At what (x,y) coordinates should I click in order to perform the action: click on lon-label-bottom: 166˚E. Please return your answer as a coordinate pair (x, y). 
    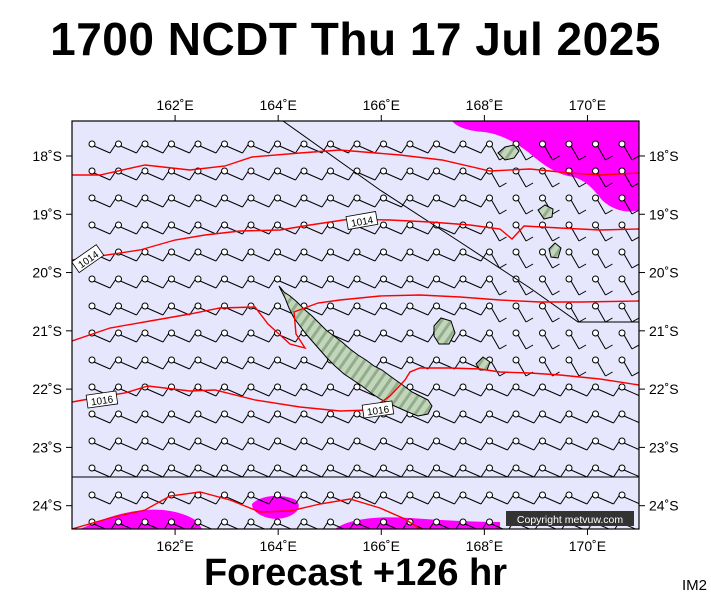
    Looking at the image, I should click on (381, 546).